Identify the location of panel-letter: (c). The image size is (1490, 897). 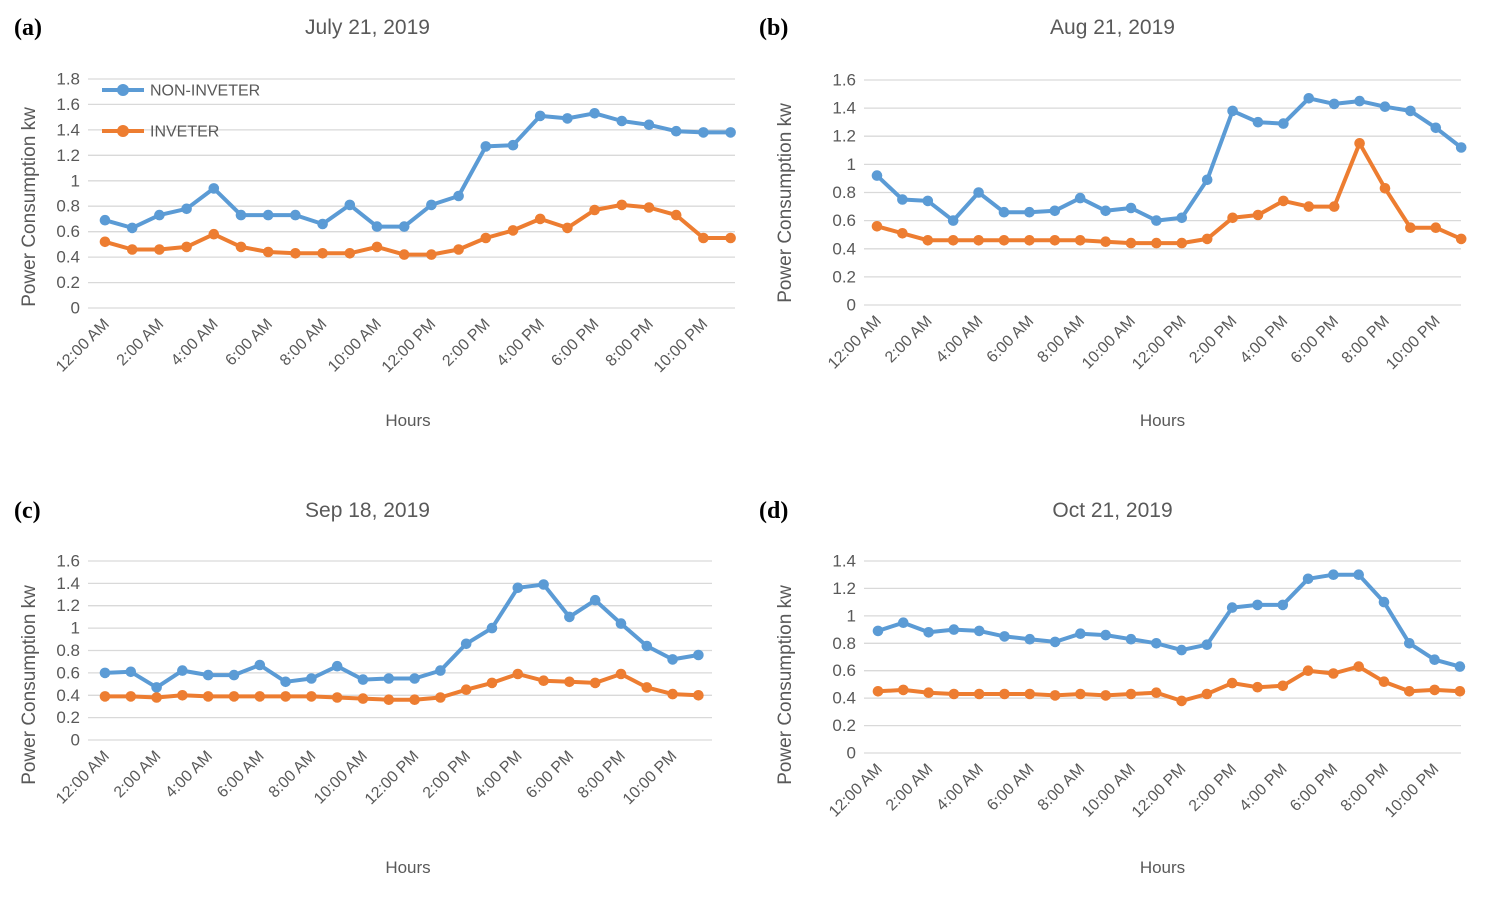
(27, 511).